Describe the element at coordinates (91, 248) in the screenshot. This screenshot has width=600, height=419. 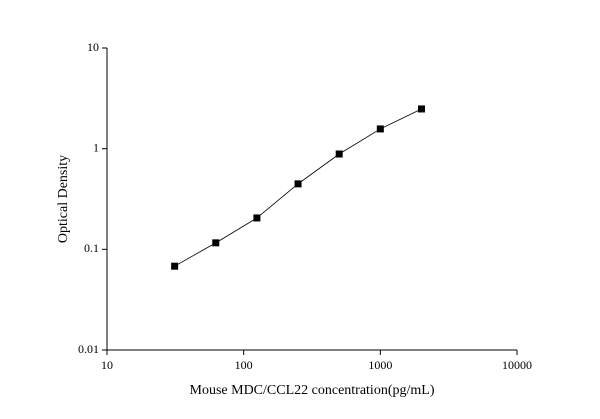
I see `y-tick-label: 0.1` at that location.